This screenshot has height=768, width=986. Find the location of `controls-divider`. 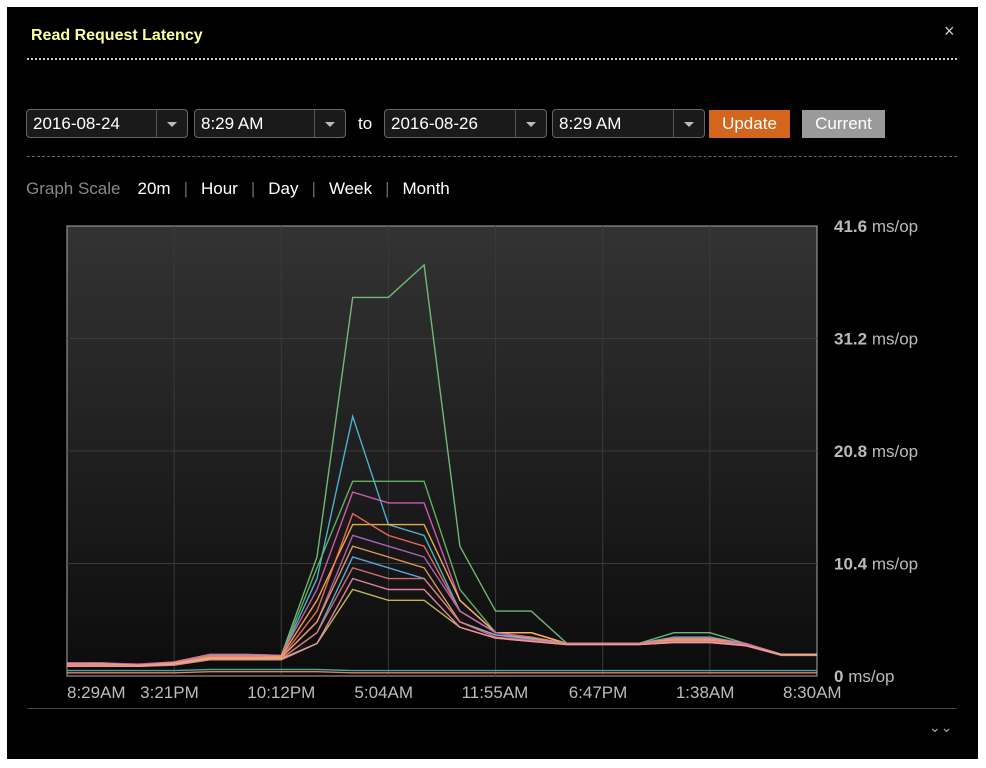

controls-divider is located at coordinates (492, 156).